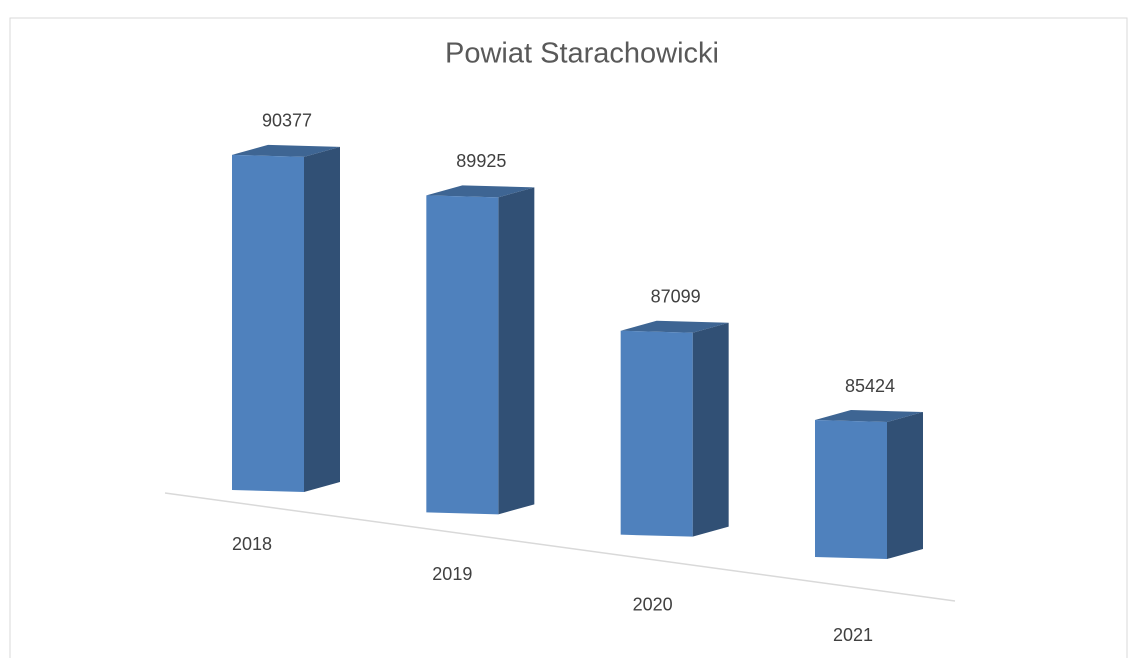  I want to click on x-tick-label: 2020, so click(653, 604).